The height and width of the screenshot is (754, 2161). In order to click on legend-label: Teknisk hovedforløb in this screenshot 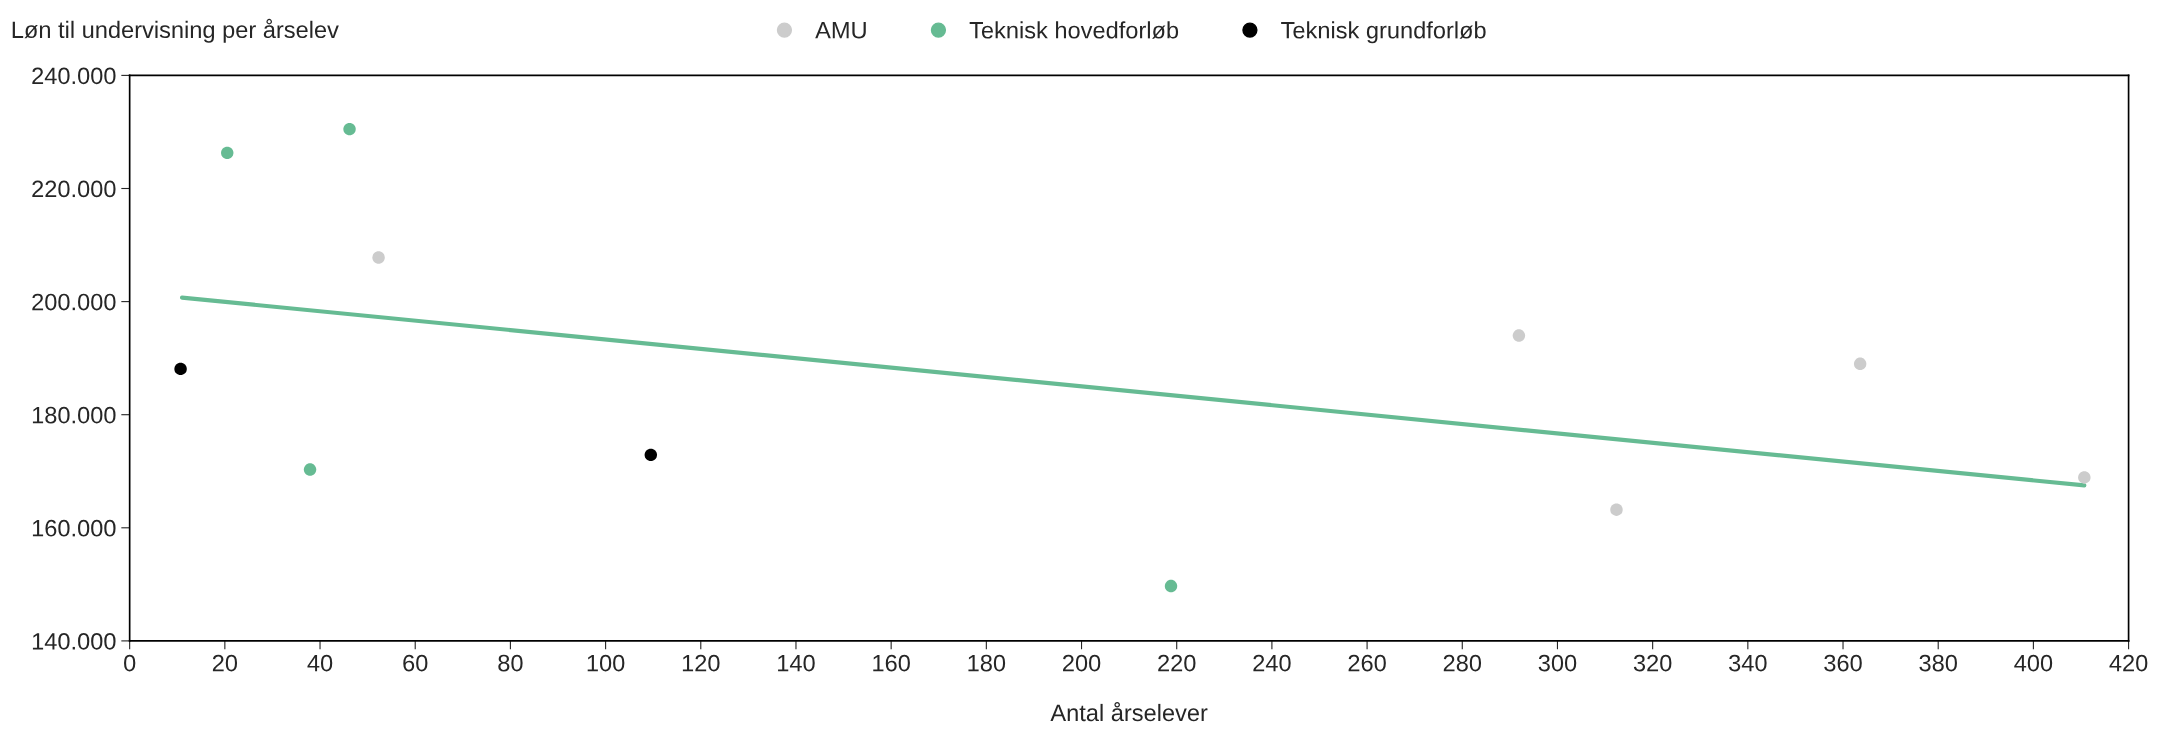, I will do `click(1074, 30)`.